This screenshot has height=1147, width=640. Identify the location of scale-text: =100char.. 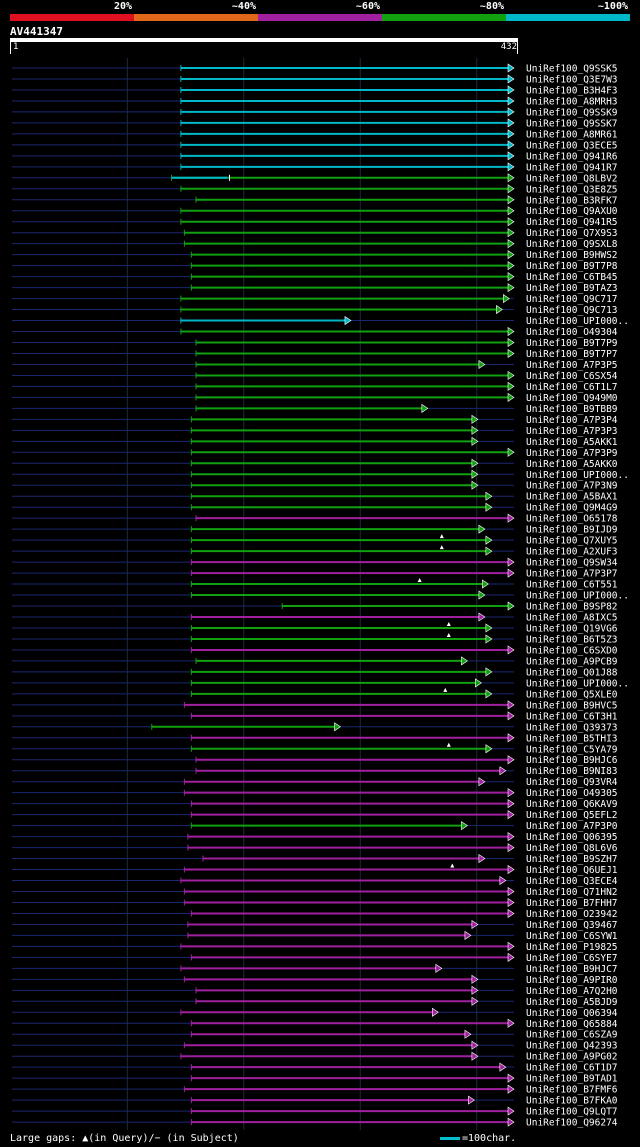
(489, 1138).